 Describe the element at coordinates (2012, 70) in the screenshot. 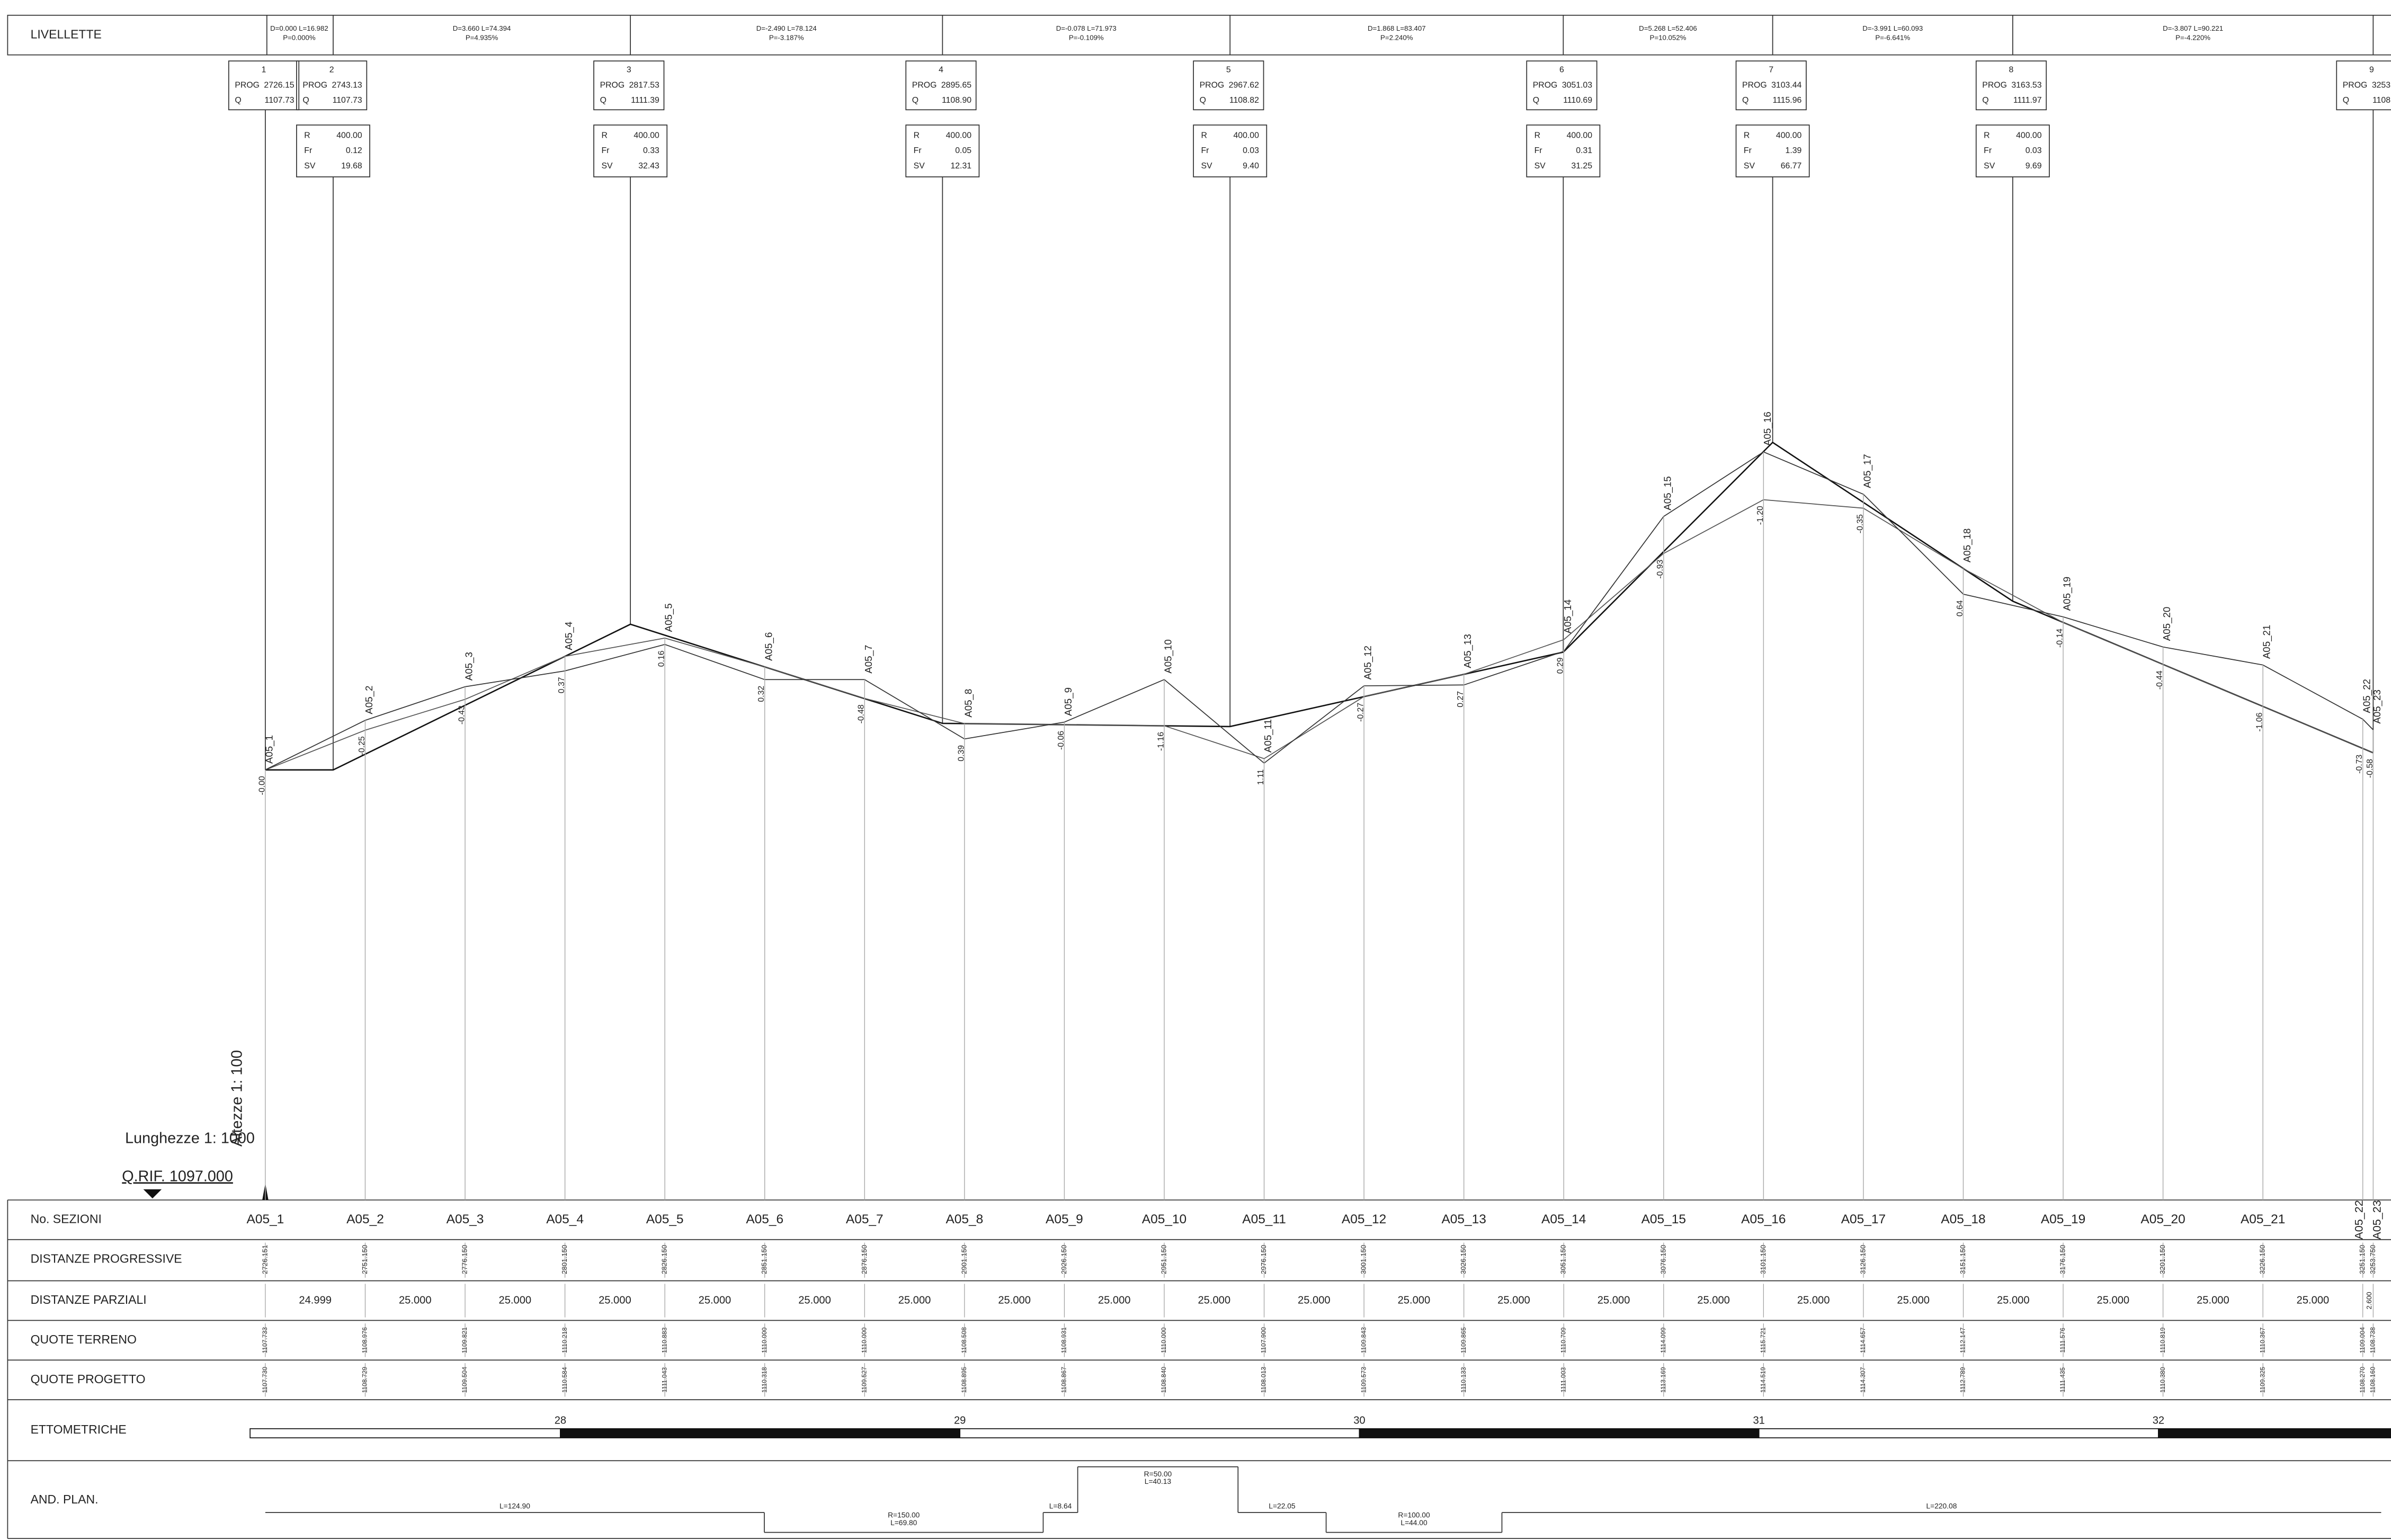

I see `vertex-number: 8` at that location.